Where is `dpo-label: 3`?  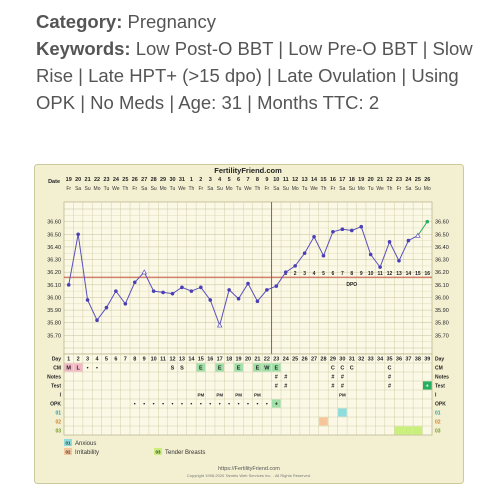 dpo-label: 3 is located at coordinates (304, 274).